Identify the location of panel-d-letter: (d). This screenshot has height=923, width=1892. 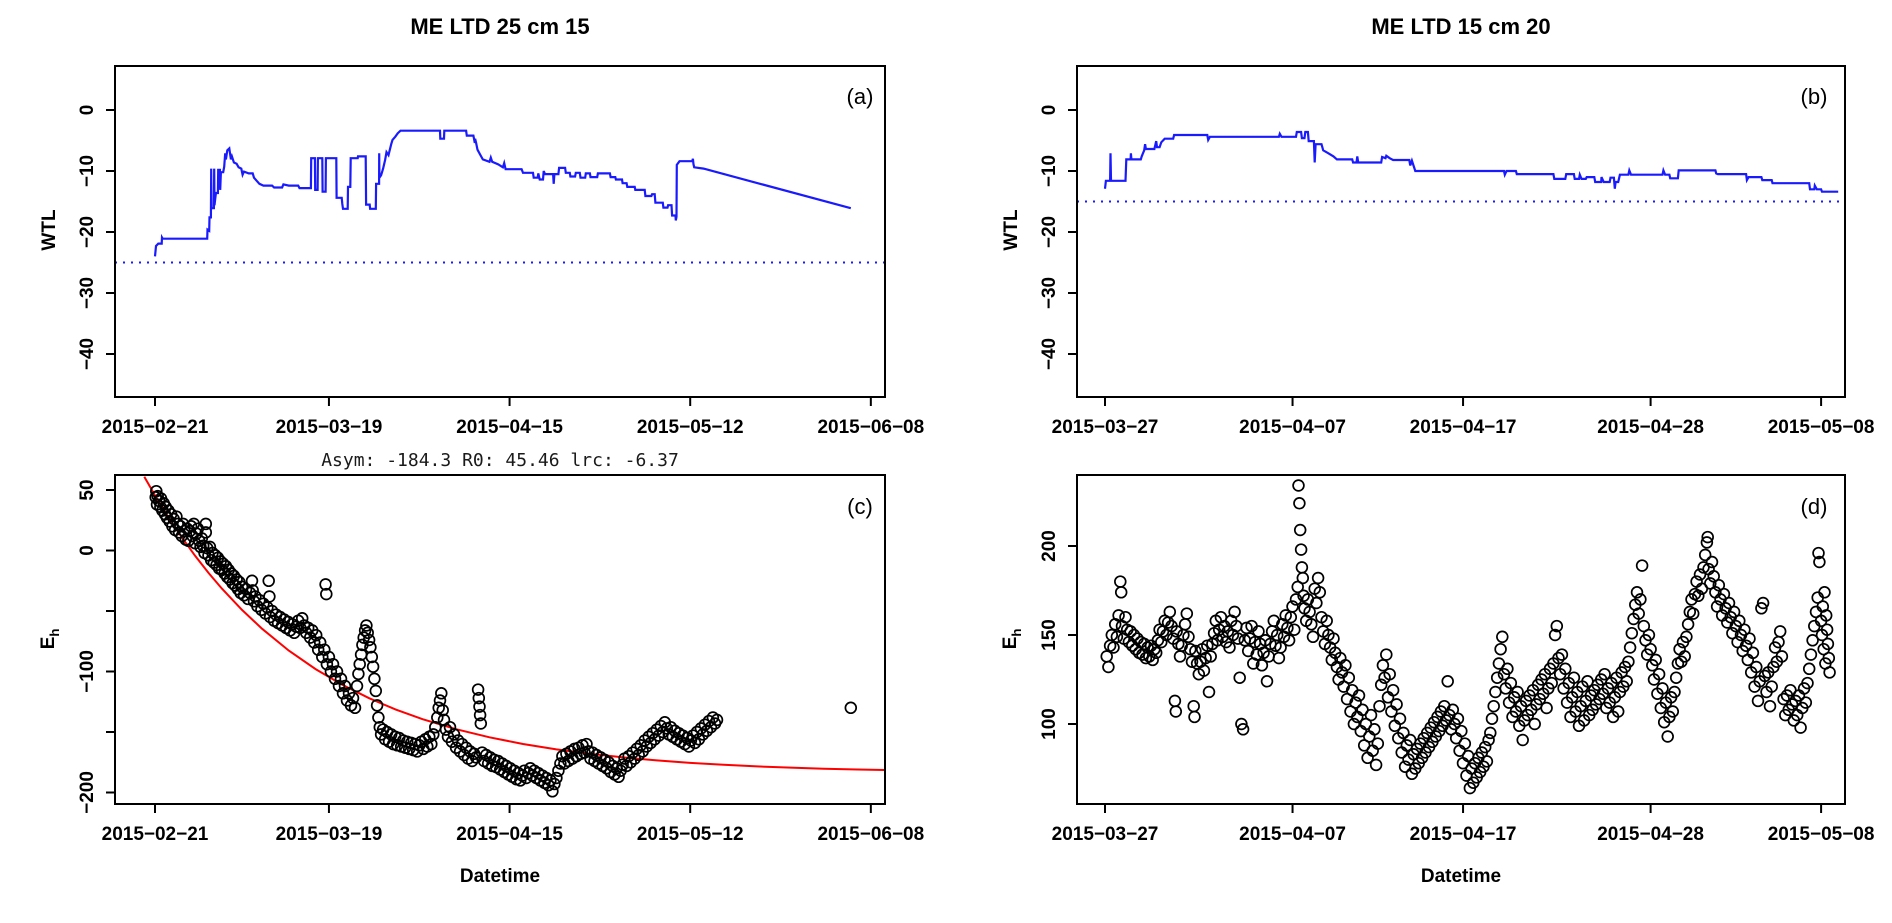
(1814, 506).